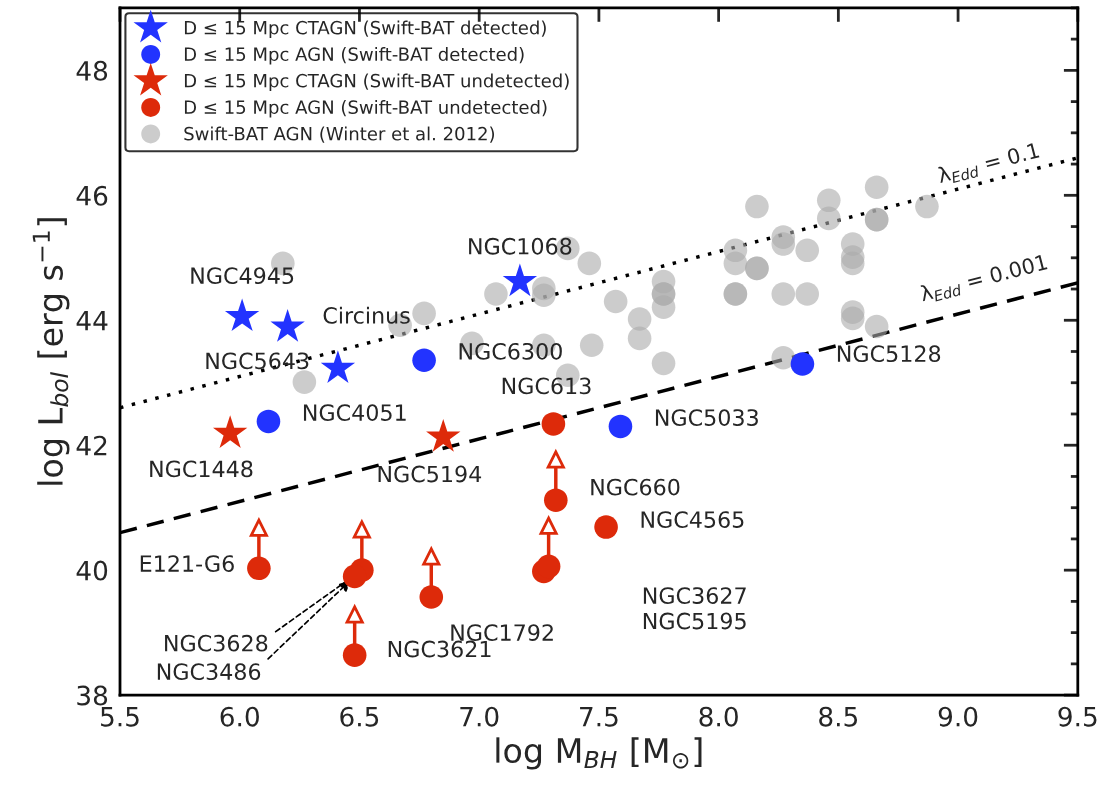  I want to click on annotation: NGC4565, so click(692, 519).